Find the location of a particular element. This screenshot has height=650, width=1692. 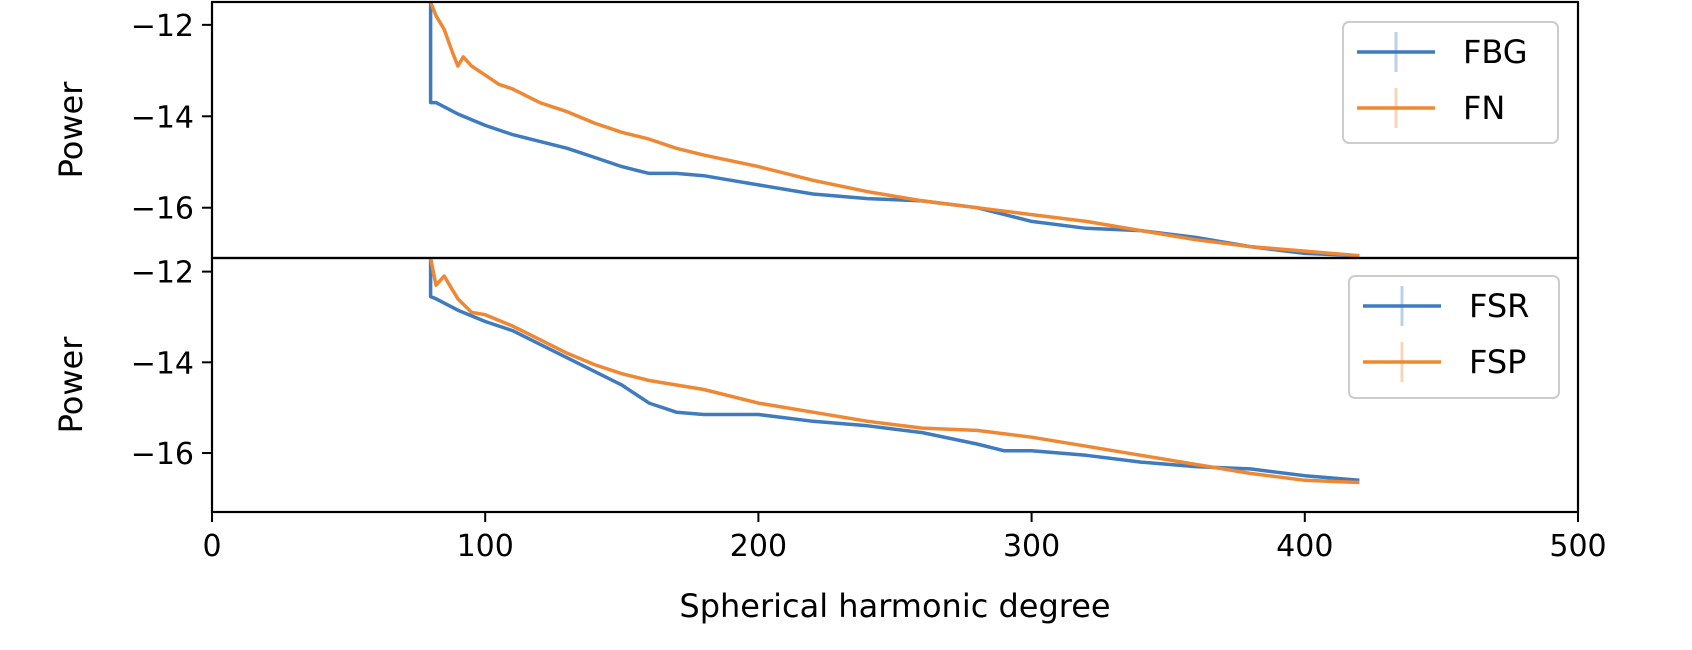

x-tick-label: 500 is located at coordinates (1577, 546).